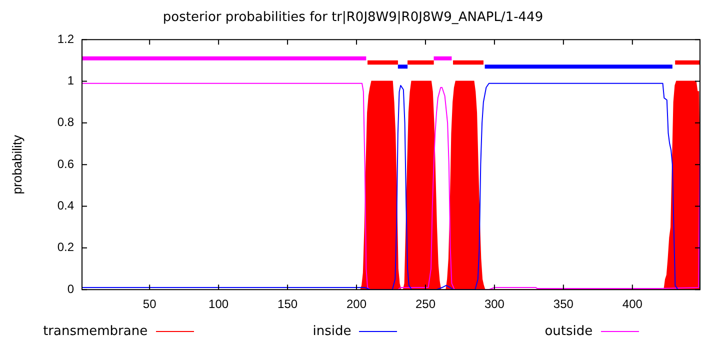  What do you see at coordinates (65, 122) in the screenshot?
I see `y-tick-label: 0.8` at bounding box center [65, 122].